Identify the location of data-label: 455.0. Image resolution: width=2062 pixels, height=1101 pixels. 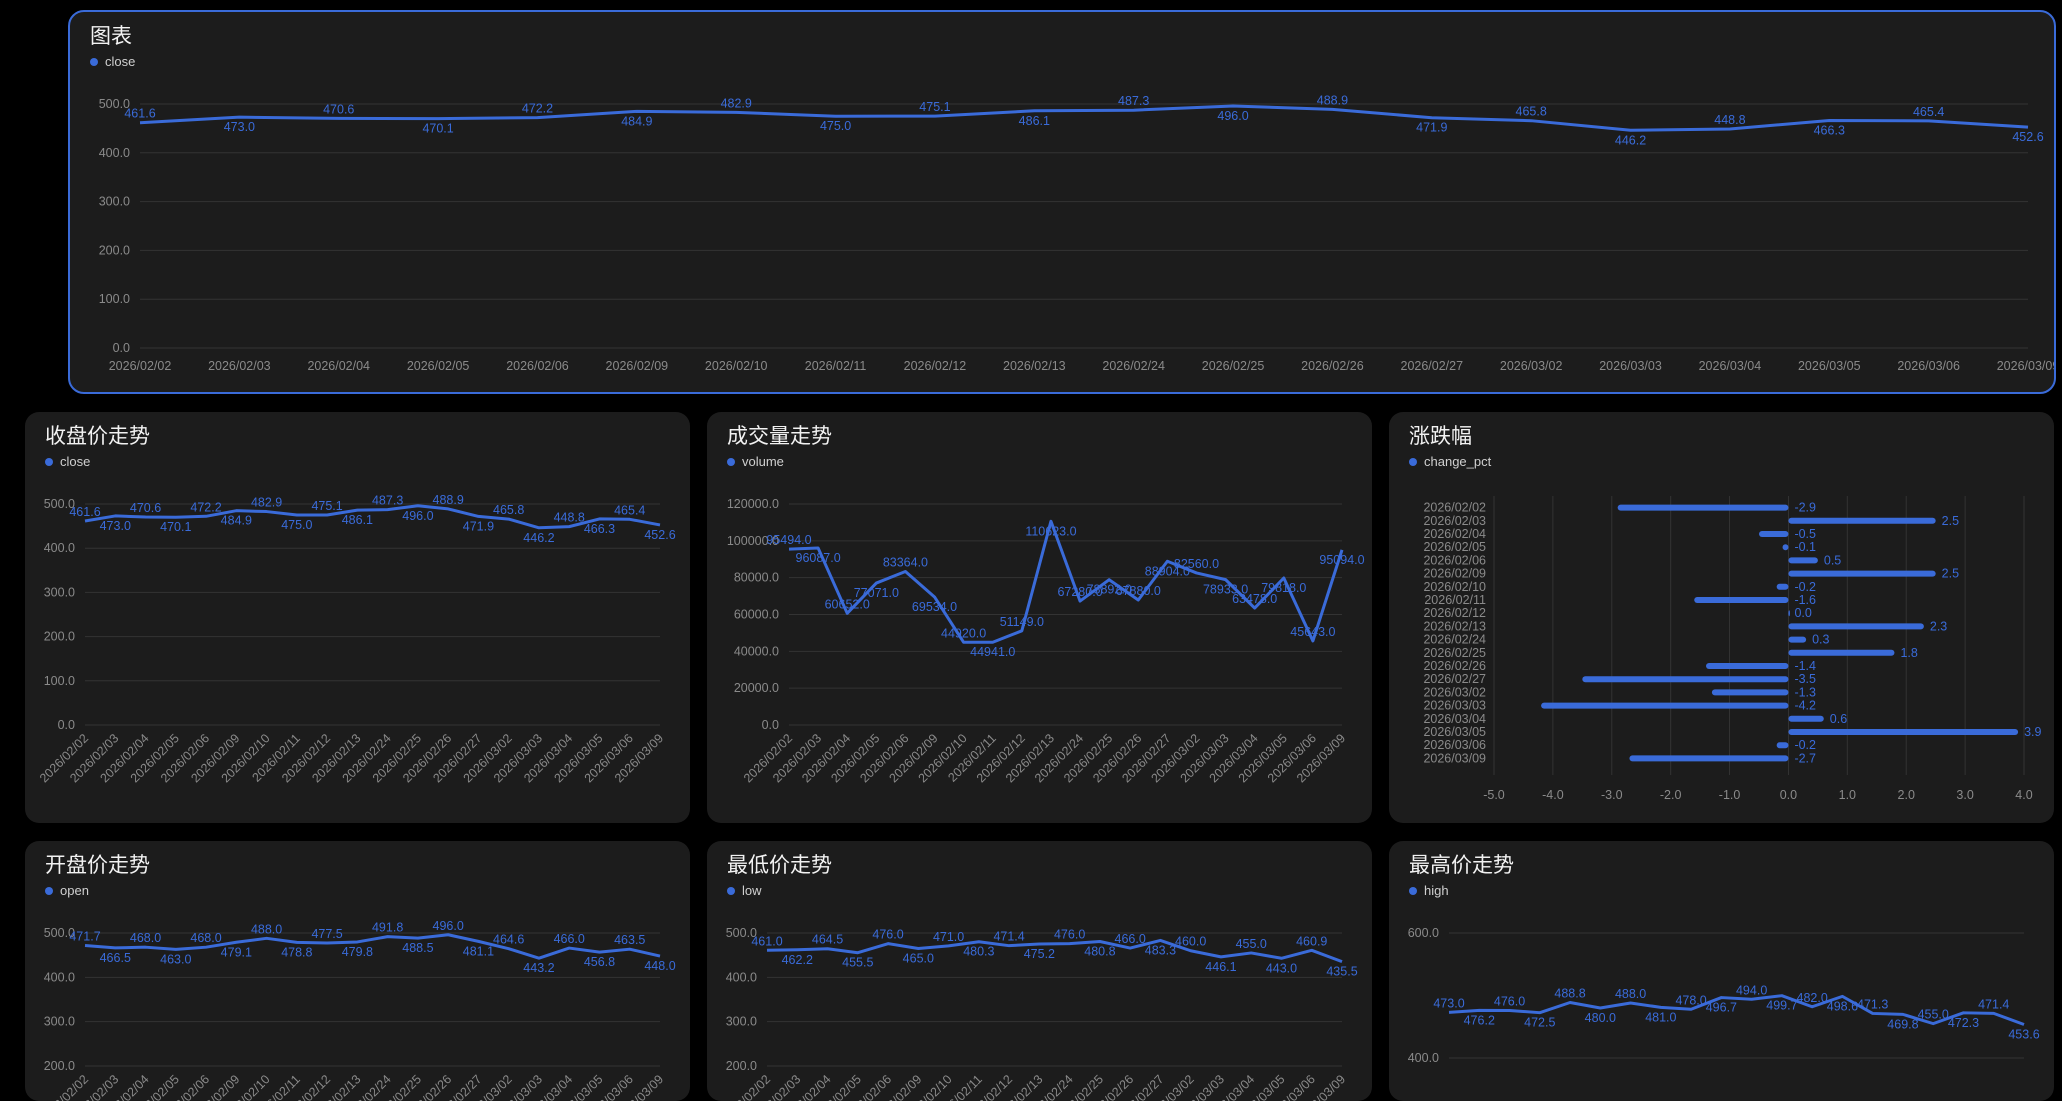
(1933, 1015).